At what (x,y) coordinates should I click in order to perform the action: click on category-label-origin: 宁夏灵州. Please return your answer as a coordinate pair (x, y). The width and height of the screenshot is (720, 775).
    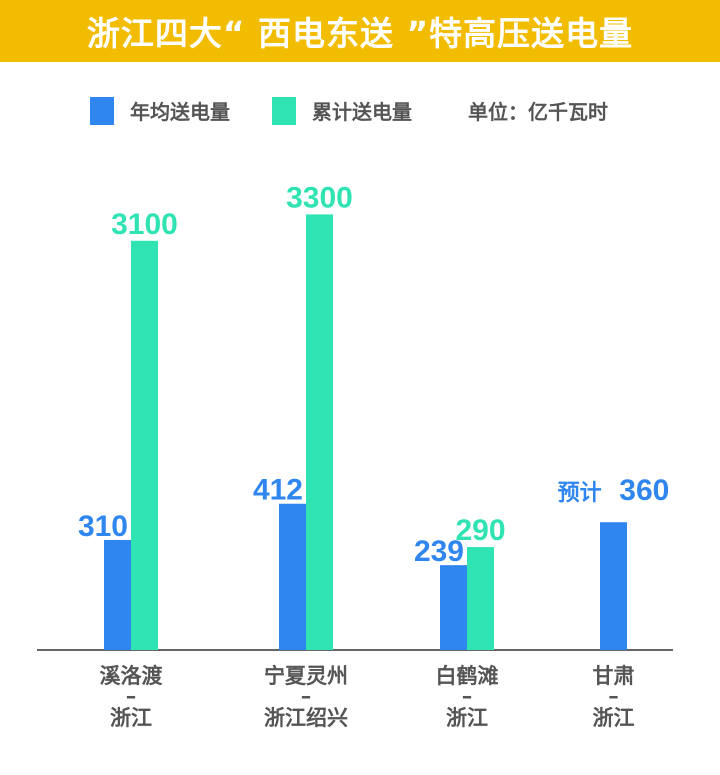
    Looking at the image, I should click on (306, 675).